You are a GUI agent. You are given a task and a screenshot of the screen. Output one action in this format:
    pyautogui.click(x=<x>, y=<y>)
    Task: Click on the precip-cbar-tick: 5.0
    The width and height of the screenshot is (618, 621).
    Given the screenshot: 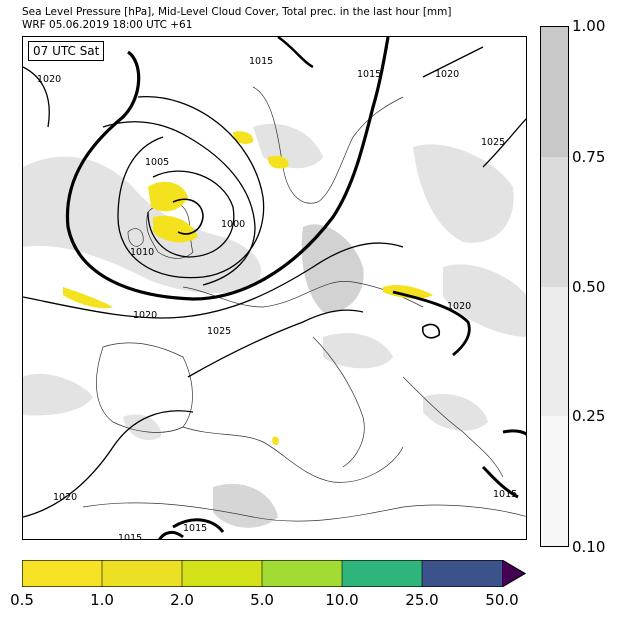 What is the action you would take?
    pyautogui.click(x=262, y=600)
    